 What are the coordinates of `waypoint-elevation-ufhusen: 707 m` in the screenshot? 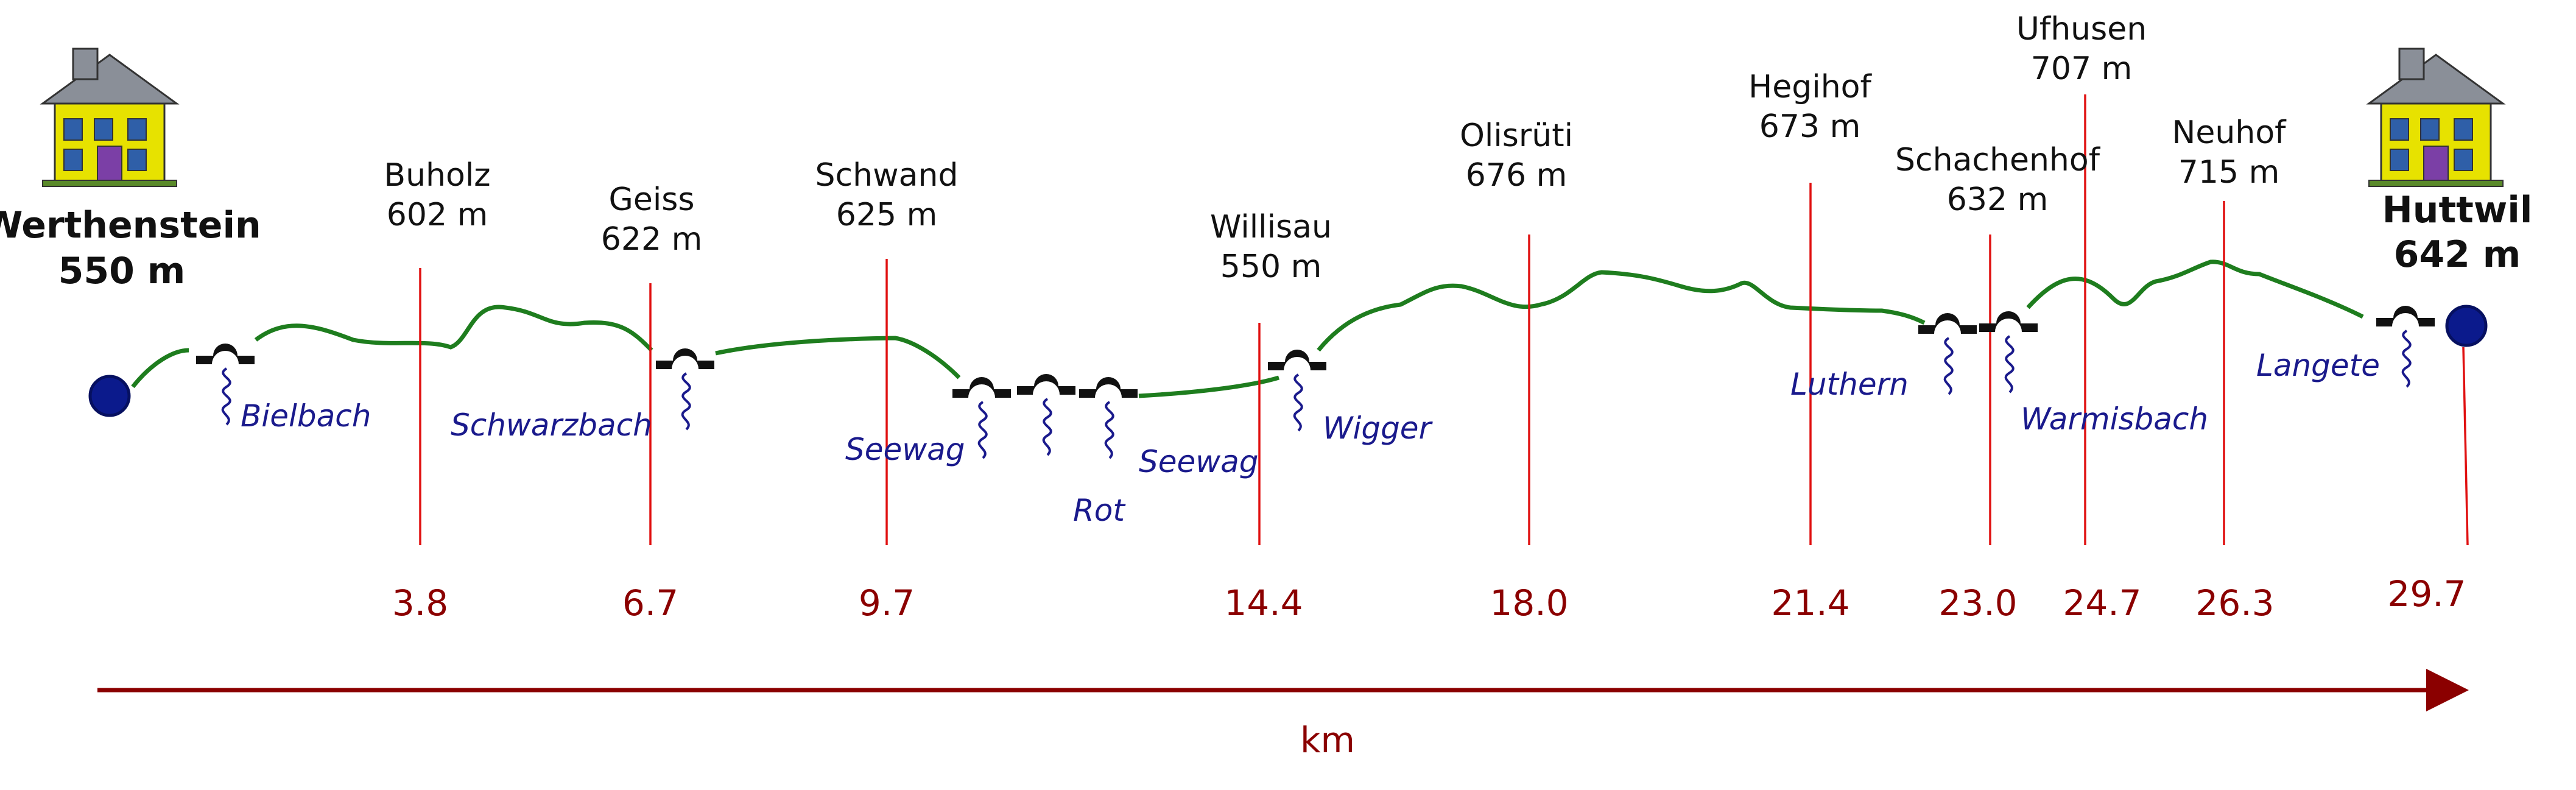 It's located at (2081, 69).